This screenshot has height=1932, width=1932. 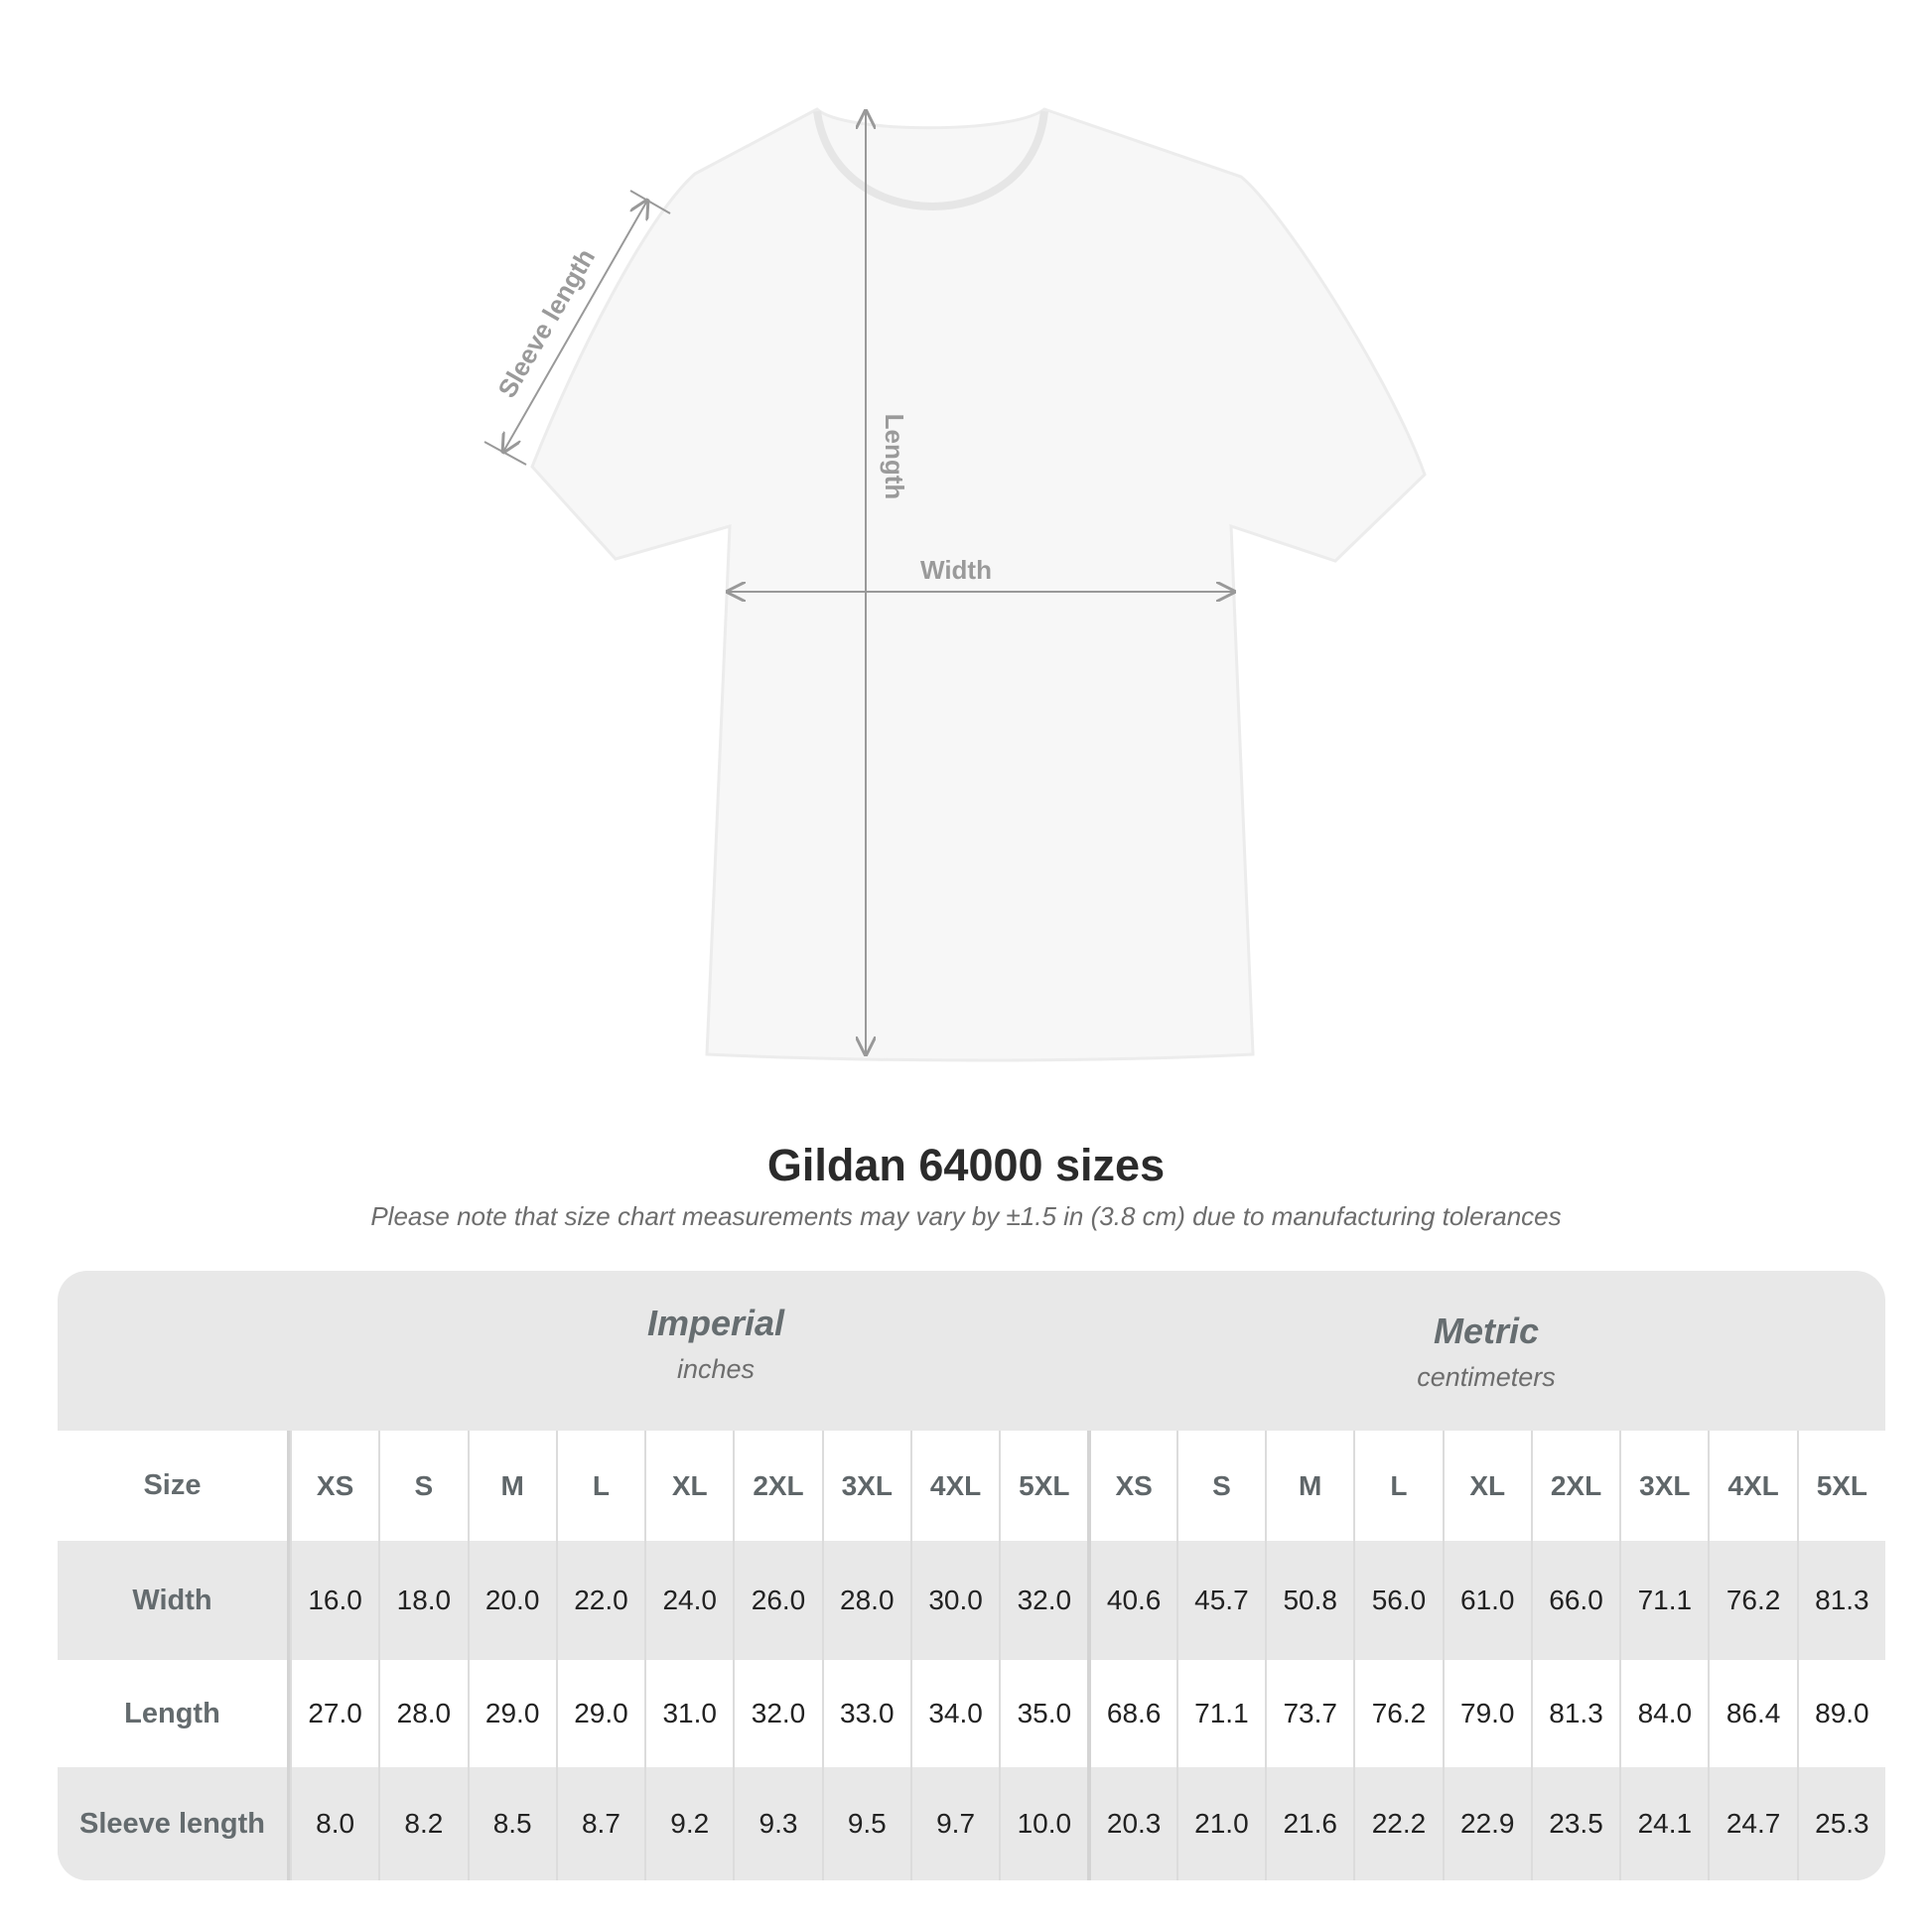 What do you see at coordinates (174, 1823) in the screenshot?
I see `row-label: Sleeve length` at bounding box center [174, 1823].